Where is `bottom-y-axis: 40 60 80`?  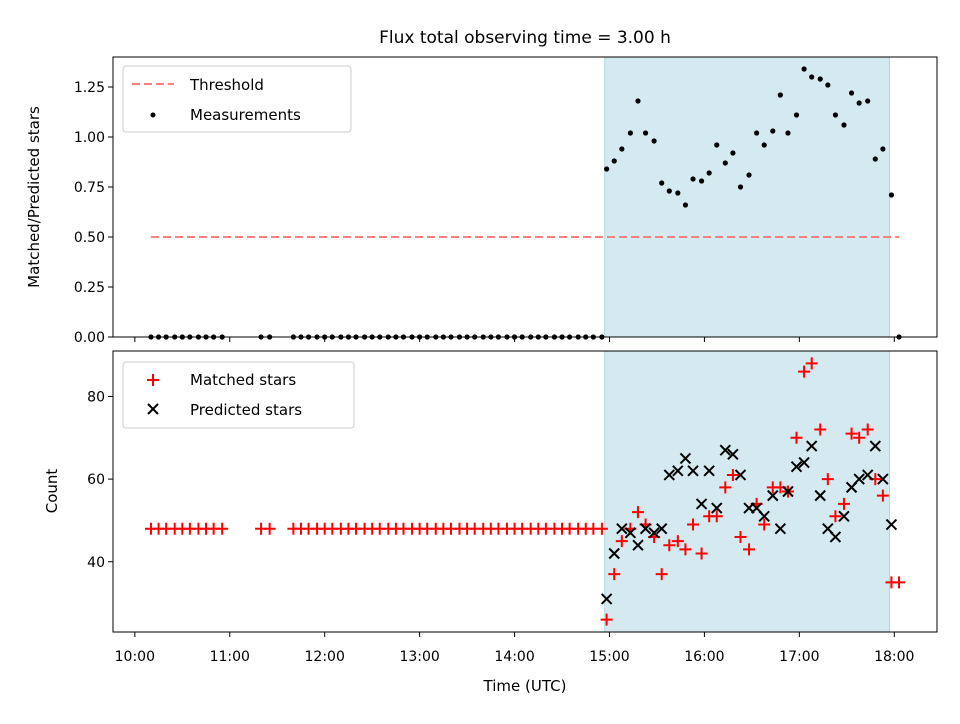
bottom-y-axis: 40 60 80 is located at coordinates (100, 480).